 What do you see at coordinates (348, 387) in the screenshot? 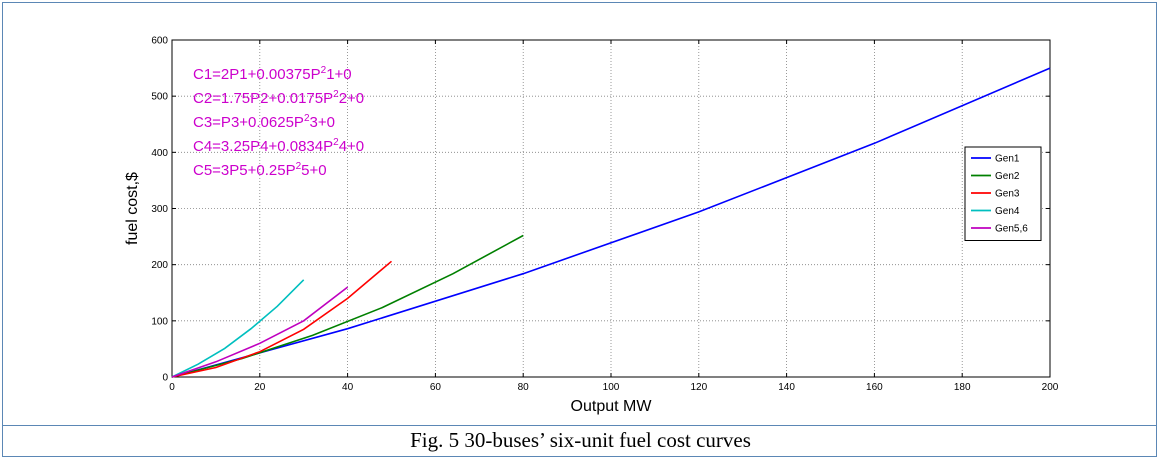
I see `x-tick-label: 40` at bounding box center [348, 387].